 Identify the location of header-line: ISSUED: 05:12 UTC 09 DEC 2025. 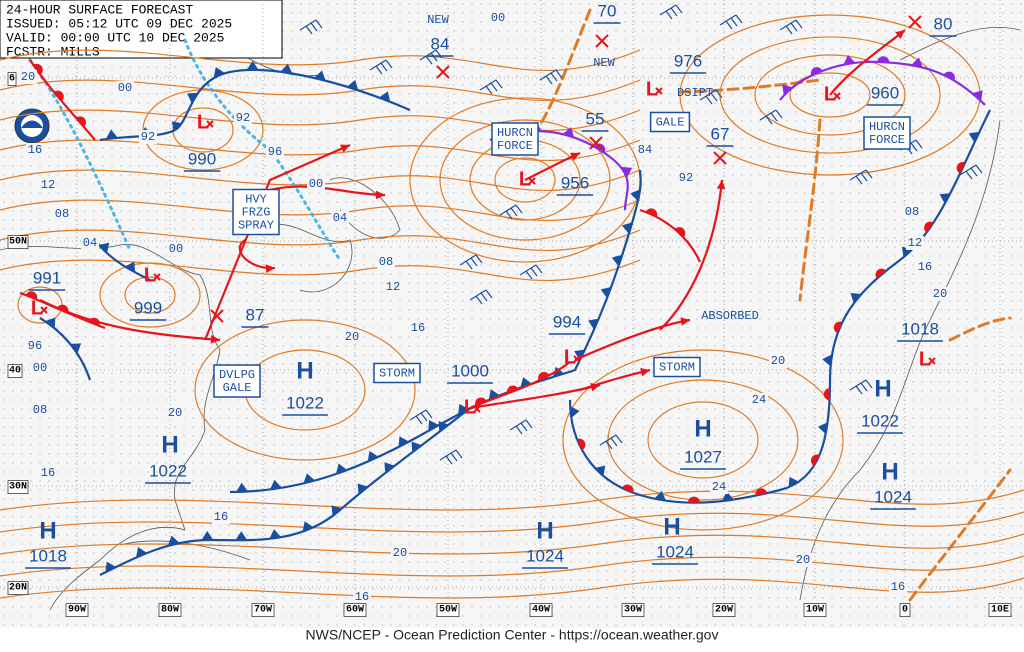
(119, 23).